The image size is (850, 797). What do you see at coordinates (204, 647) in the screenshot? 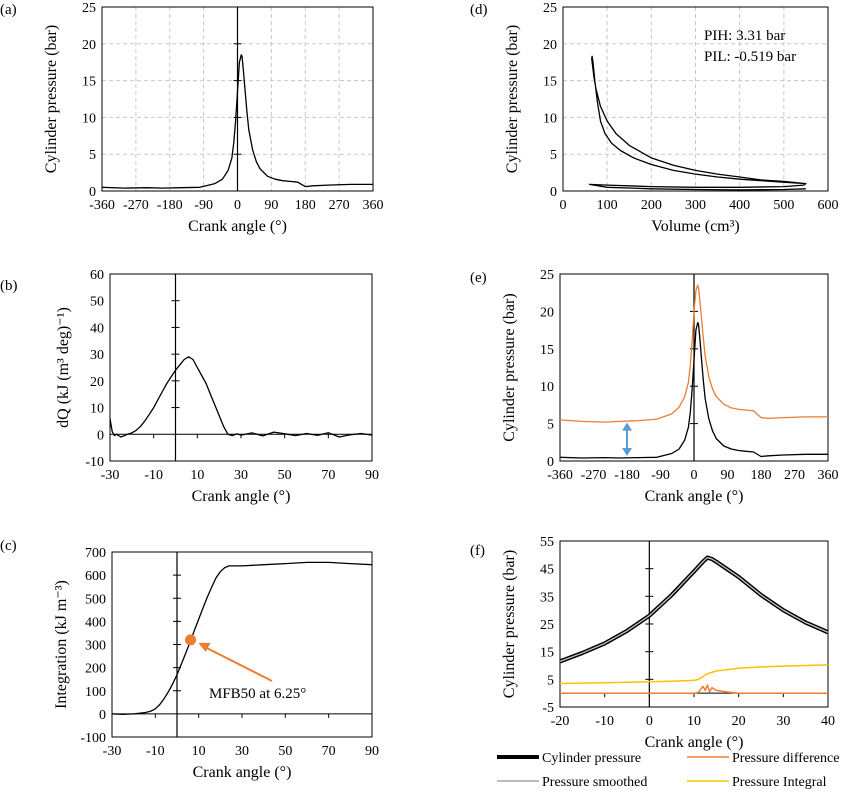
I see `mfb50-arrow-head` at bounding box center [204, 647].